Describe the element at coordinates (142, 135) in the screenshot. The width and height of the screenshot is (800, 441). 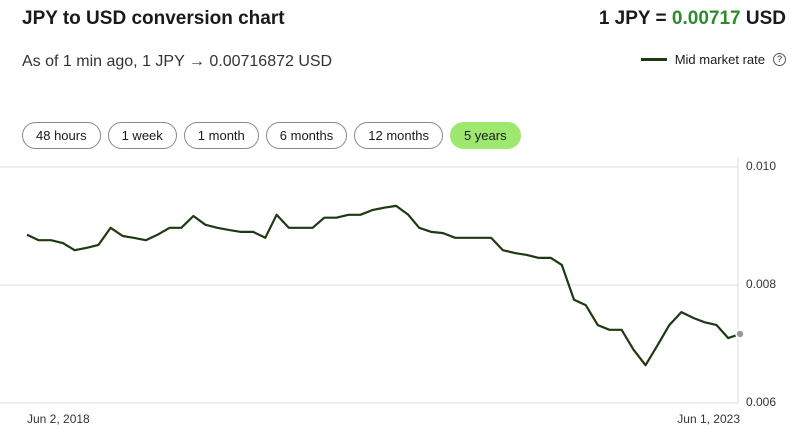
I see `range-button: 1 week` at that location.